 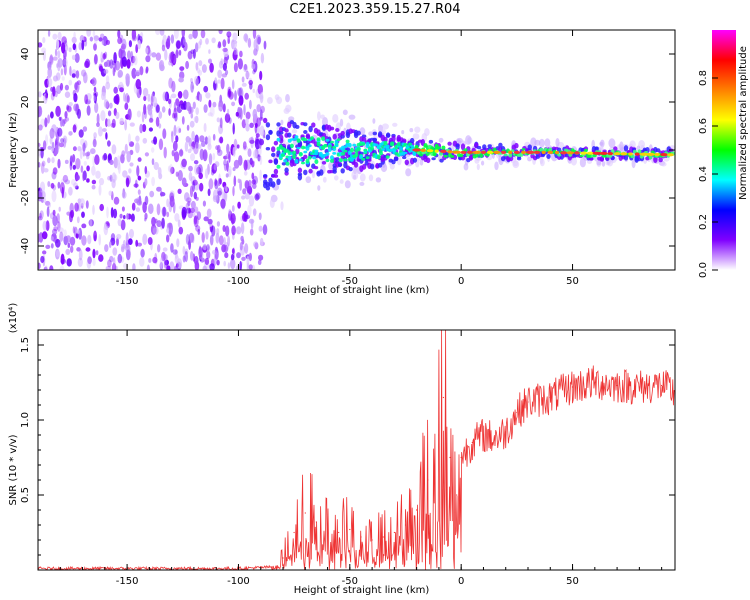 What do you see at coordinates (127, 581) in the screenshot?
I see `x-tick-label: -150` at bounding box center [127, 581].